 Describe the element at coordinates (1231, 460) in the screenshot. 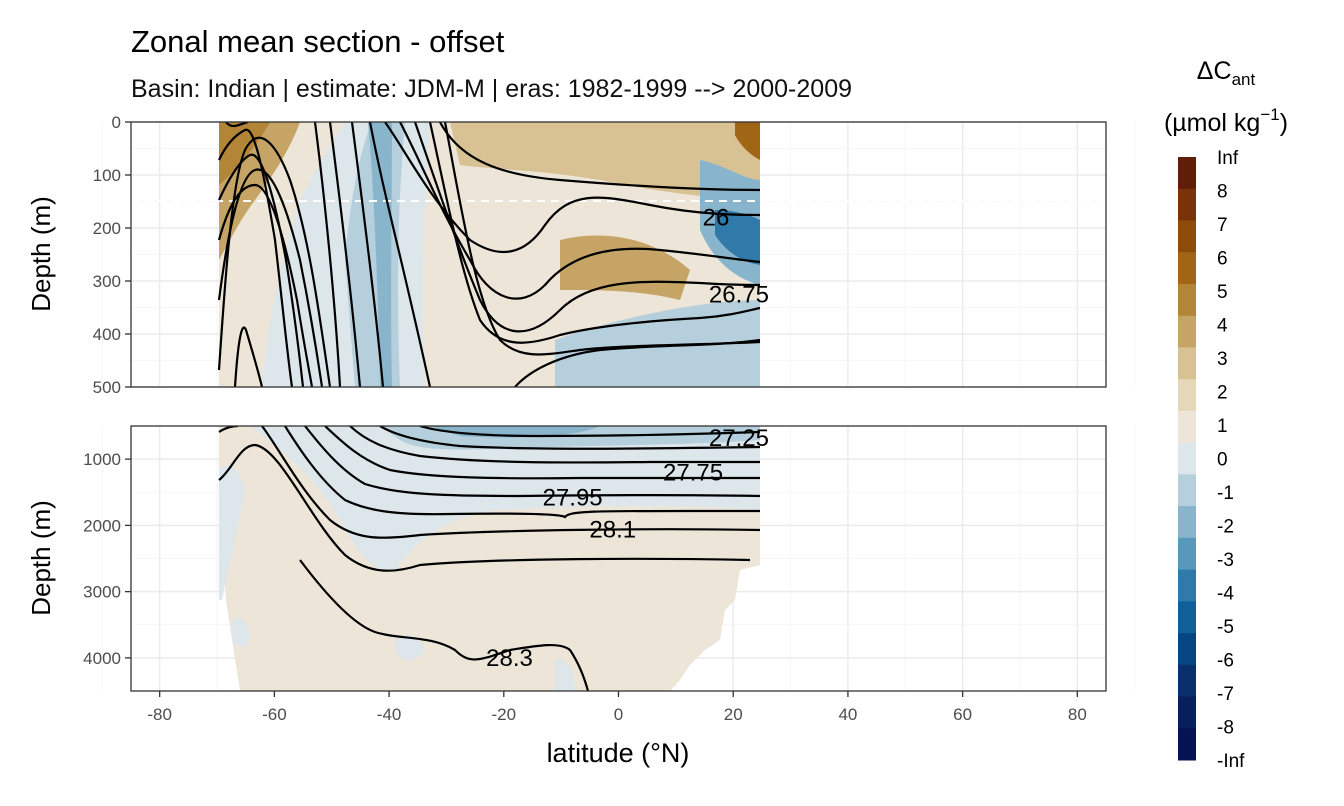

I see `legend-labels: Inf 8 7 6 5 4 3 2 1 0 -1 -2 -3 -4 -5 -6 -7 -8 -Inf` at that location.